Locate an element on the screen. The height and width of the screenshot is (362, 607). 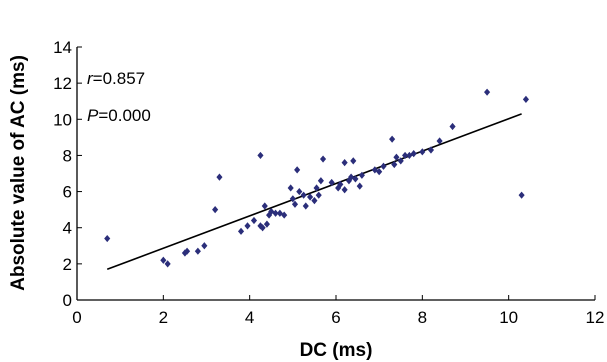
x-tick-label: 0 is located at coordinates (76, 317).